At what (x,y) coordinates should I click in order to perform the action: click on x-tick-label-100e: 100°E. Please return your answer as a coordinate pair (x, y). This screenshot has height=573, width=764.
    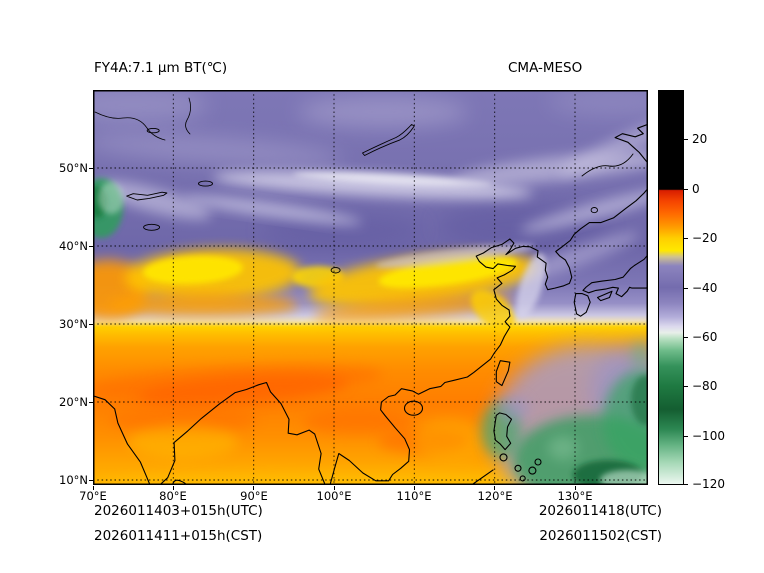
    Looking at the image, I should click on (334, 496).